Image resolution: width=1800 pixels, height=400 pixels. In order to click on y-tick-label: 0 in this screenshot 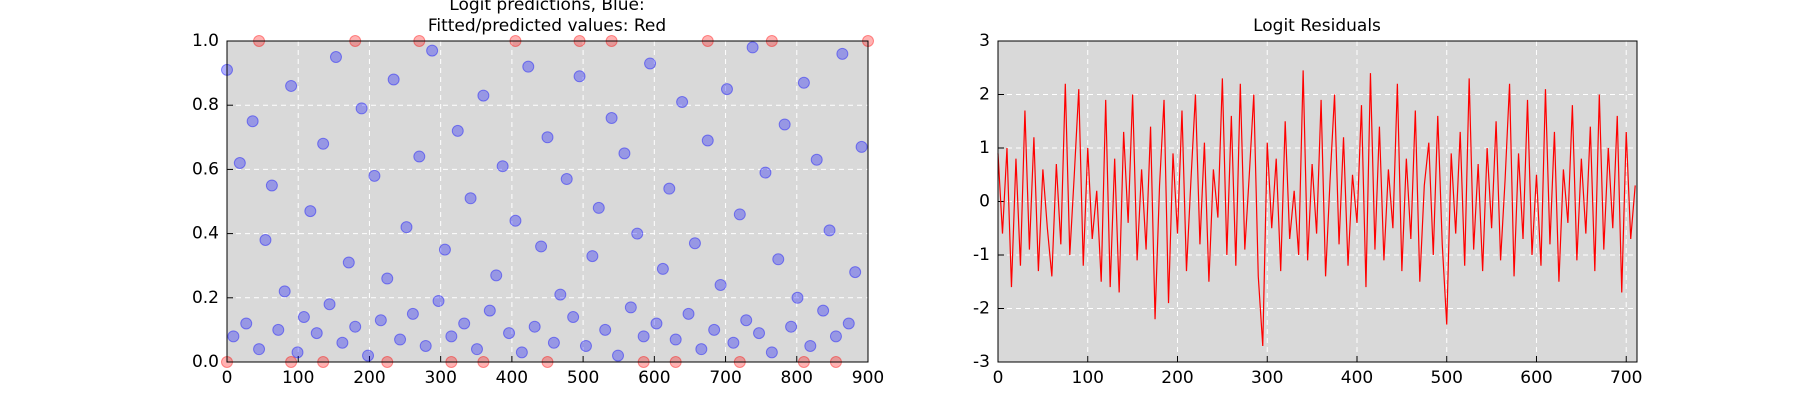, I will do `click(984, 202)`.